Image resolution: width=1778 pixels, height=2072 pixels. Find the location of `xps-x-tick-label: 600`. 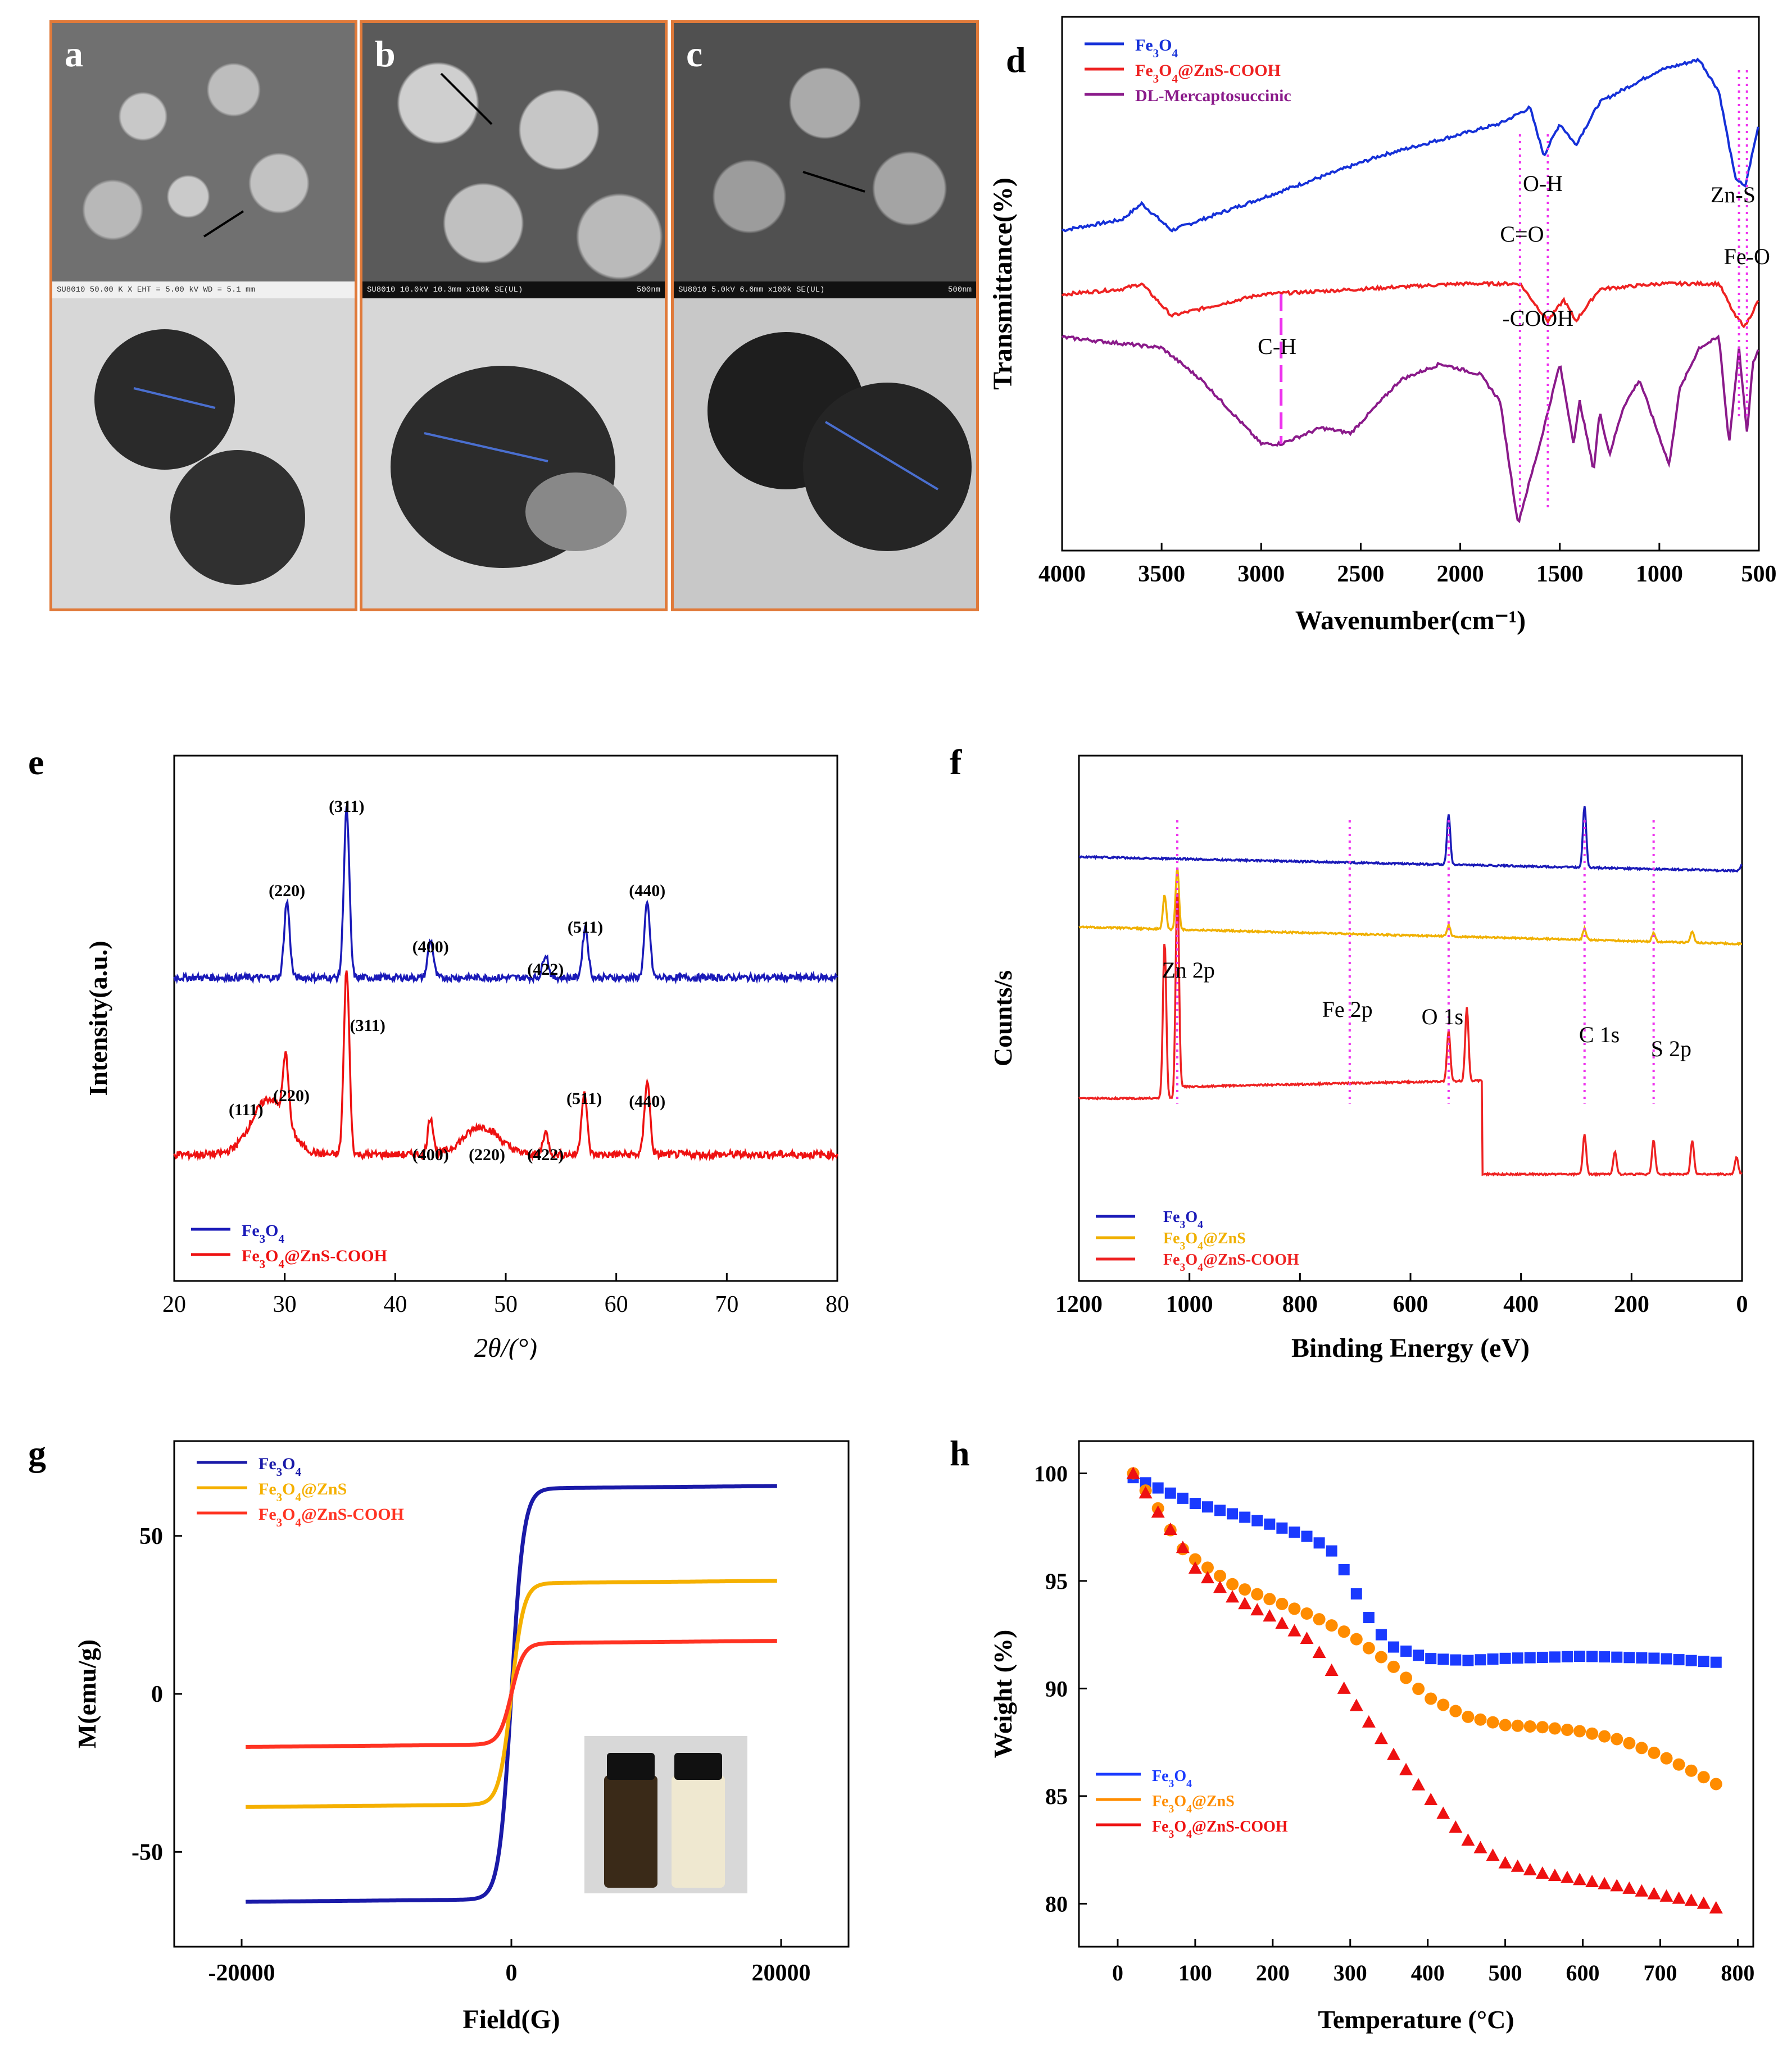

xps-x-tick-label: 600 is located at coordinates (1410, 1304).